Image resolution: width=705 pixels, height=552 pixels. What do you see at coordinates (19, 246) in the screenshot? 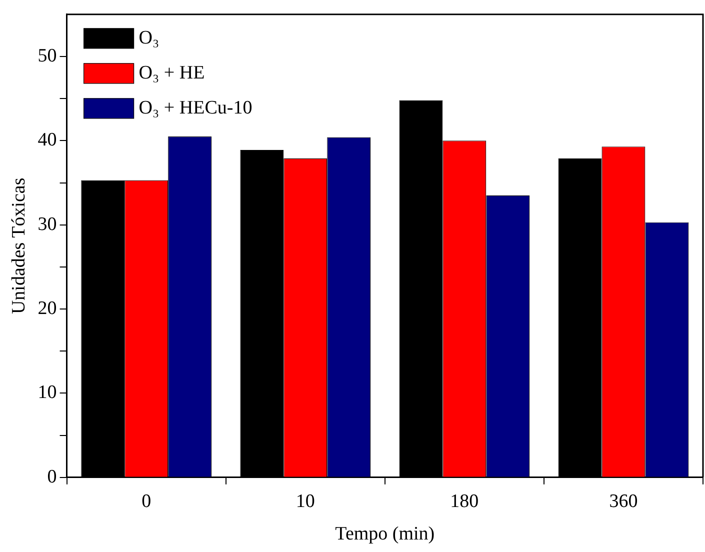
I see `y-axis-title: Unidades Tóxicas` at bounding box center [19, 246].